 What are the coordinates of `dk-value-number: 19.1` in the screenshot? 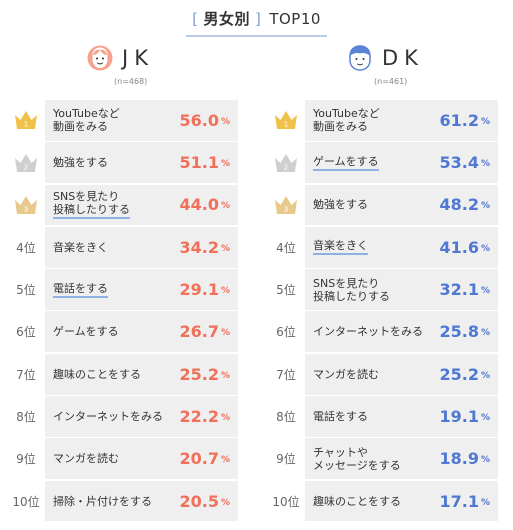 It's located at (459, 416).